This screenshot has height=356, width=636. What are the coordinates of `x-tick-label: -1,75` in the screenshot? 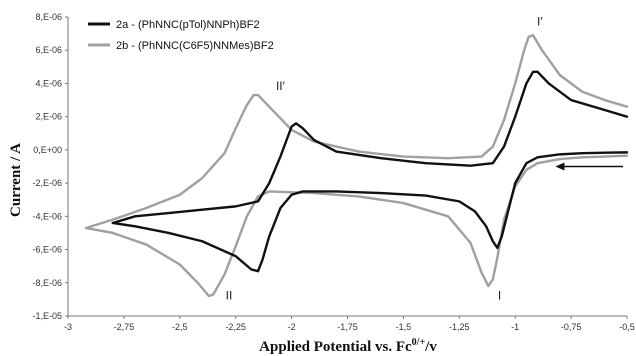 It's located at (347, 327).